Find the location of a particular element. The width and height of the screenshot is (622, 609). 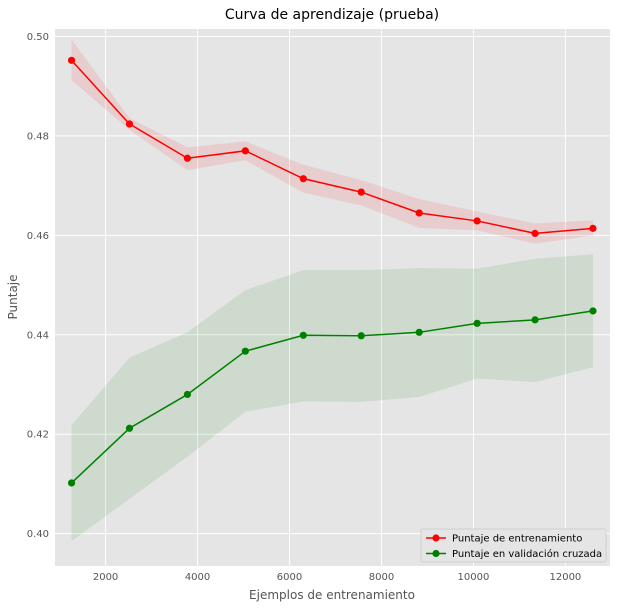

chart-title: Curva de aprendizaje (prueba) is located at coordinates (332, 15).